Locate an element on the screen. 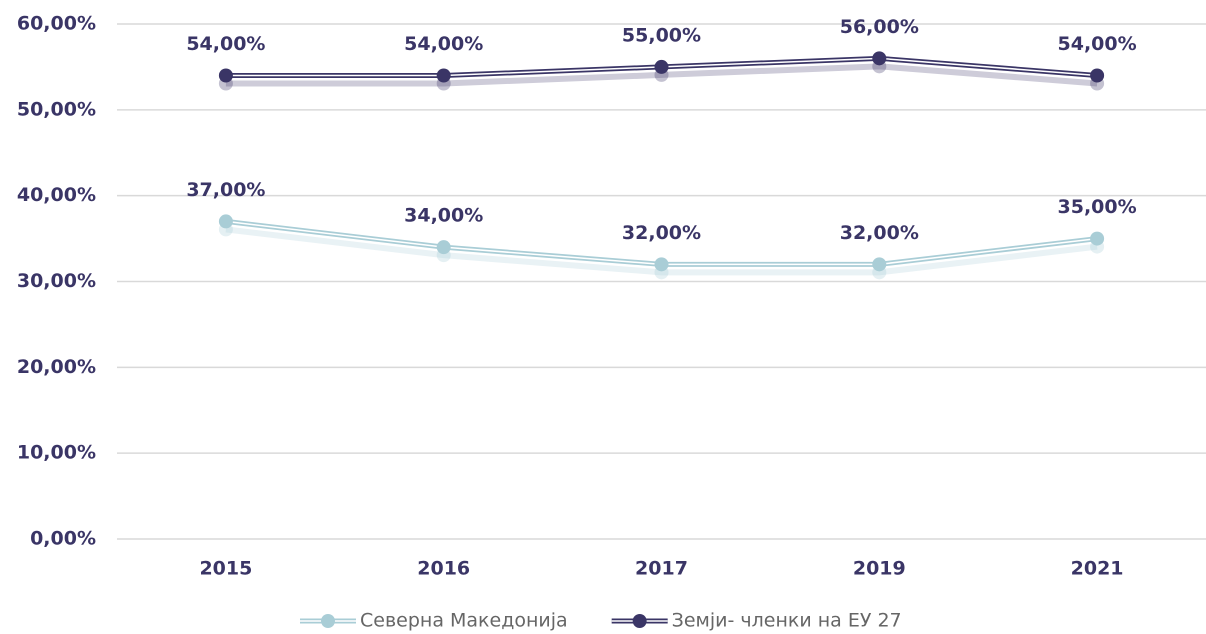  data-label: 34,00% is located at coordinates (443, 216).